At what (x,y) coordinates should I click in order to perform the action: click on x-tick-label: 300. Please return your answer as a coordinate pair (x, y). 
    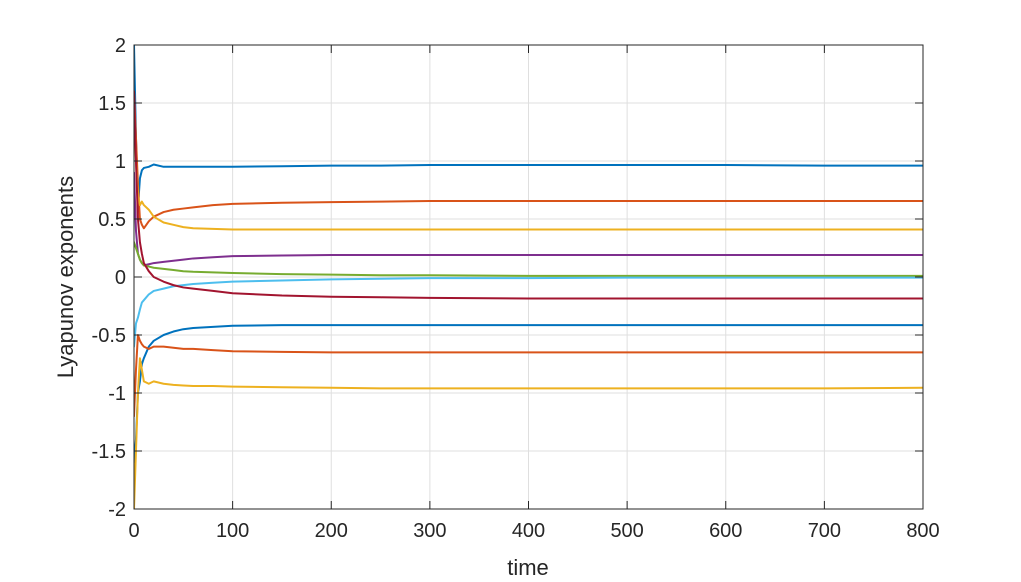
    Looking at the image, I should click on (429, 531).